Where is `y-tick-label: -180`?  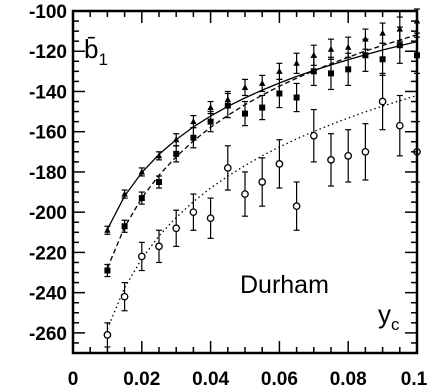 y-tick-label: -180 is located at coordinates (48, 173).